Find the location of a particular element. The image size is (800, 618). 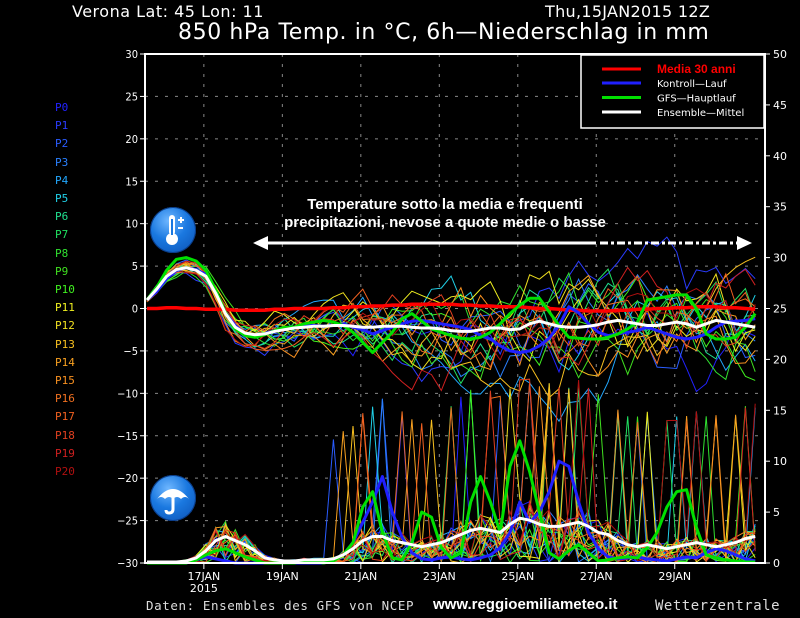

y-tick-label-left: 30 is located at coordinates (131, 54).